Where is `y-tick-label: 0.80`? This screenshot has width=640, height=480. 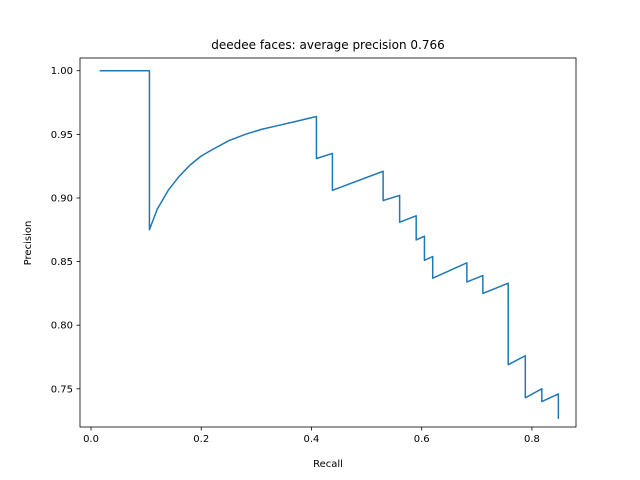 y-tick-label: 0.80 is located at coordinates (62, 326).